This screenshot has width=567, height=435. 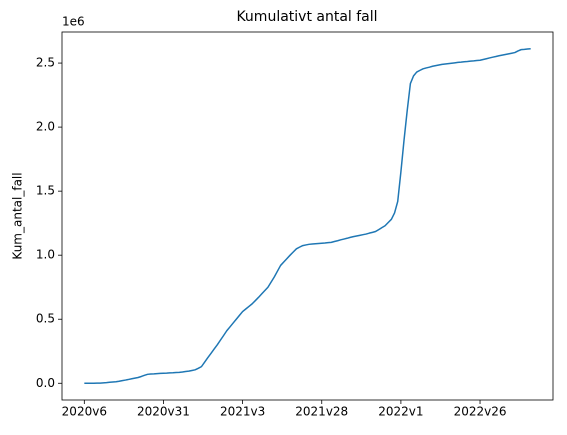 What do you see at coordinates (45, 319) in the screenshot?
I see `y-tick-label: 0.5` at bounding box center [45, 319].